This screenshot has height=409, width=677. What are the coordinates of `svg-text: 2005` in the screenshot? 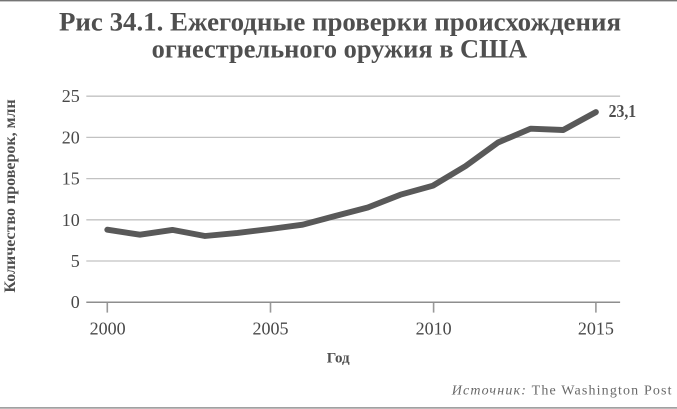 It's located at (271, 329).